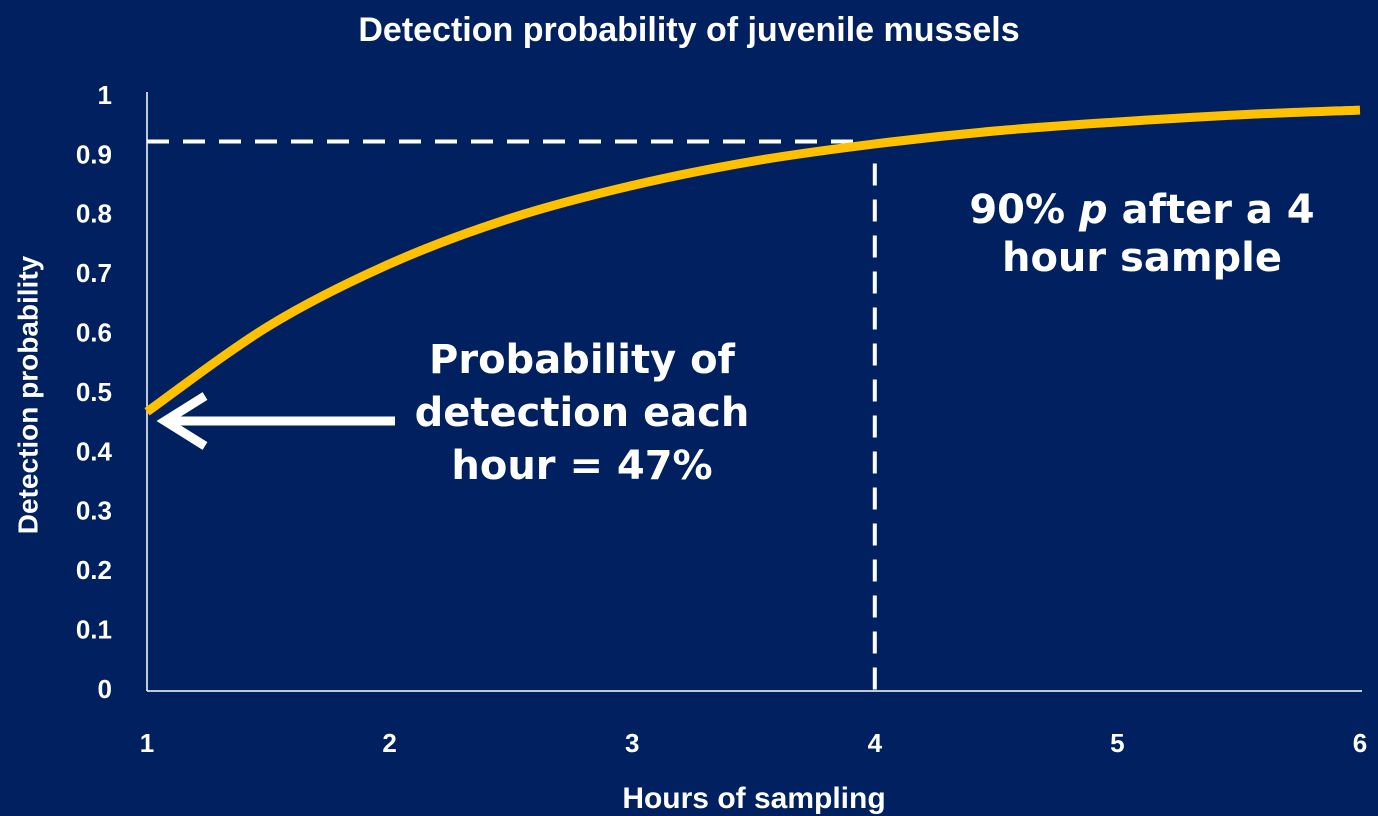  I want to click on y-tick-label: 0.4, so click(94, 451).